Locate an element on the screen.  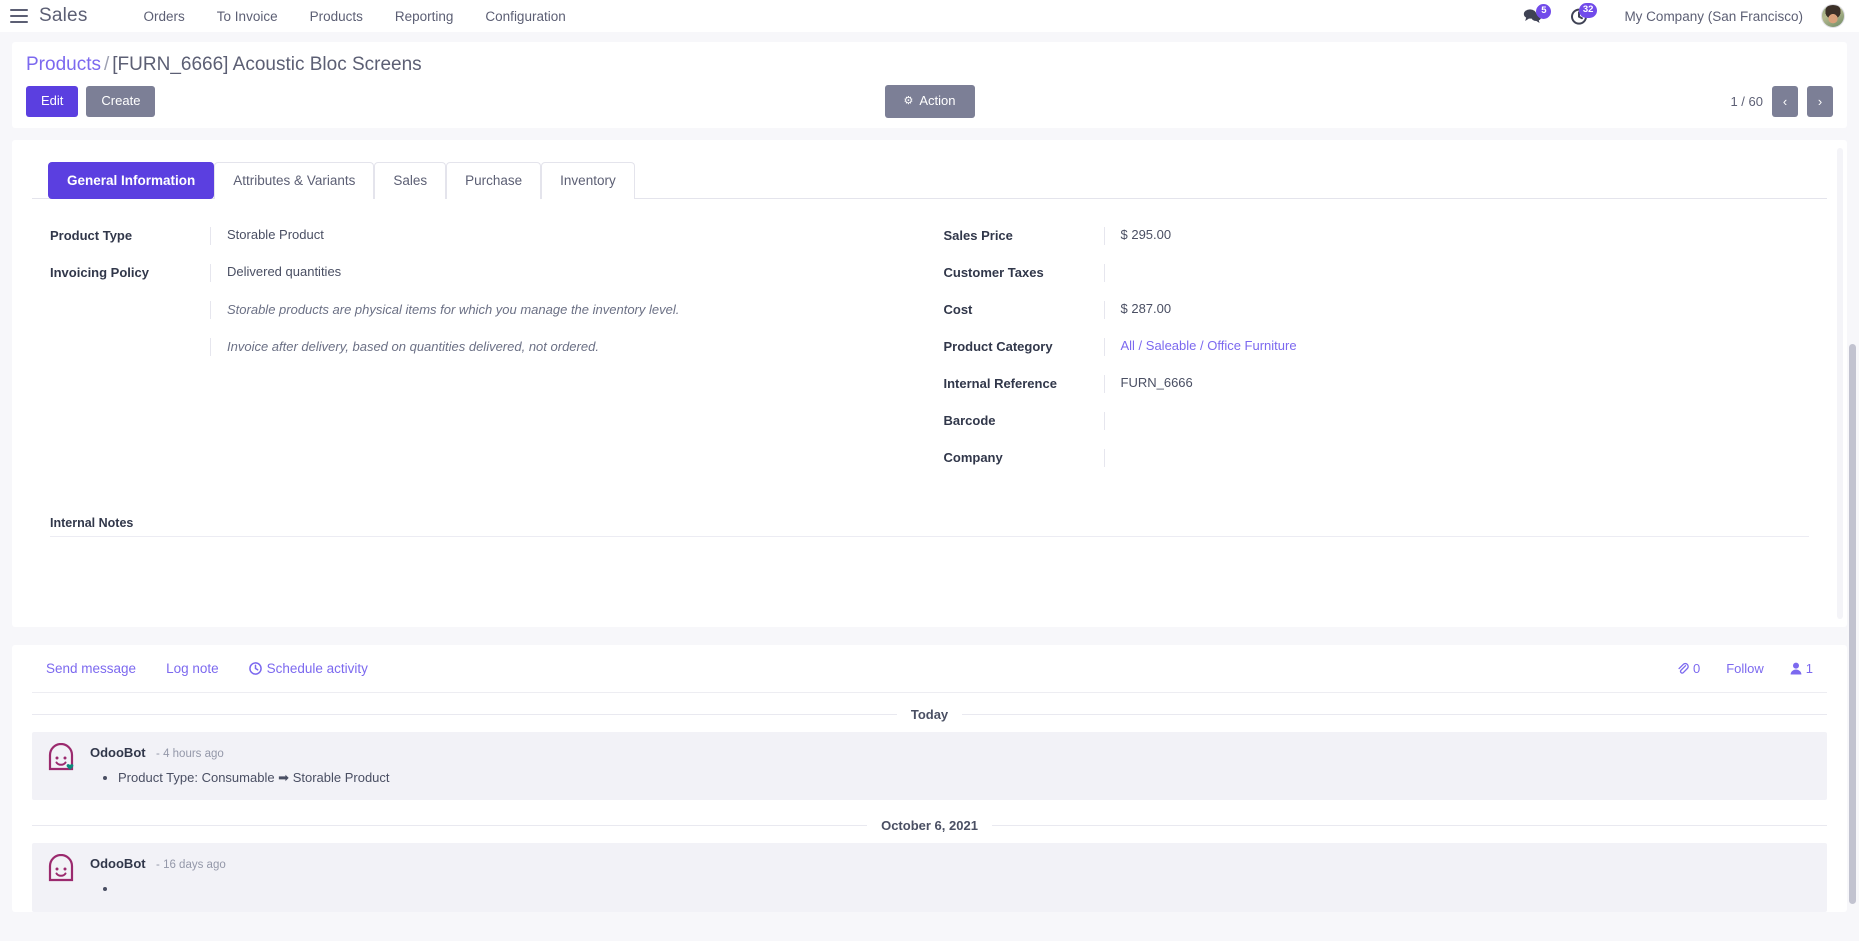
field-company-label: Company is located at coordinates (973, 457).